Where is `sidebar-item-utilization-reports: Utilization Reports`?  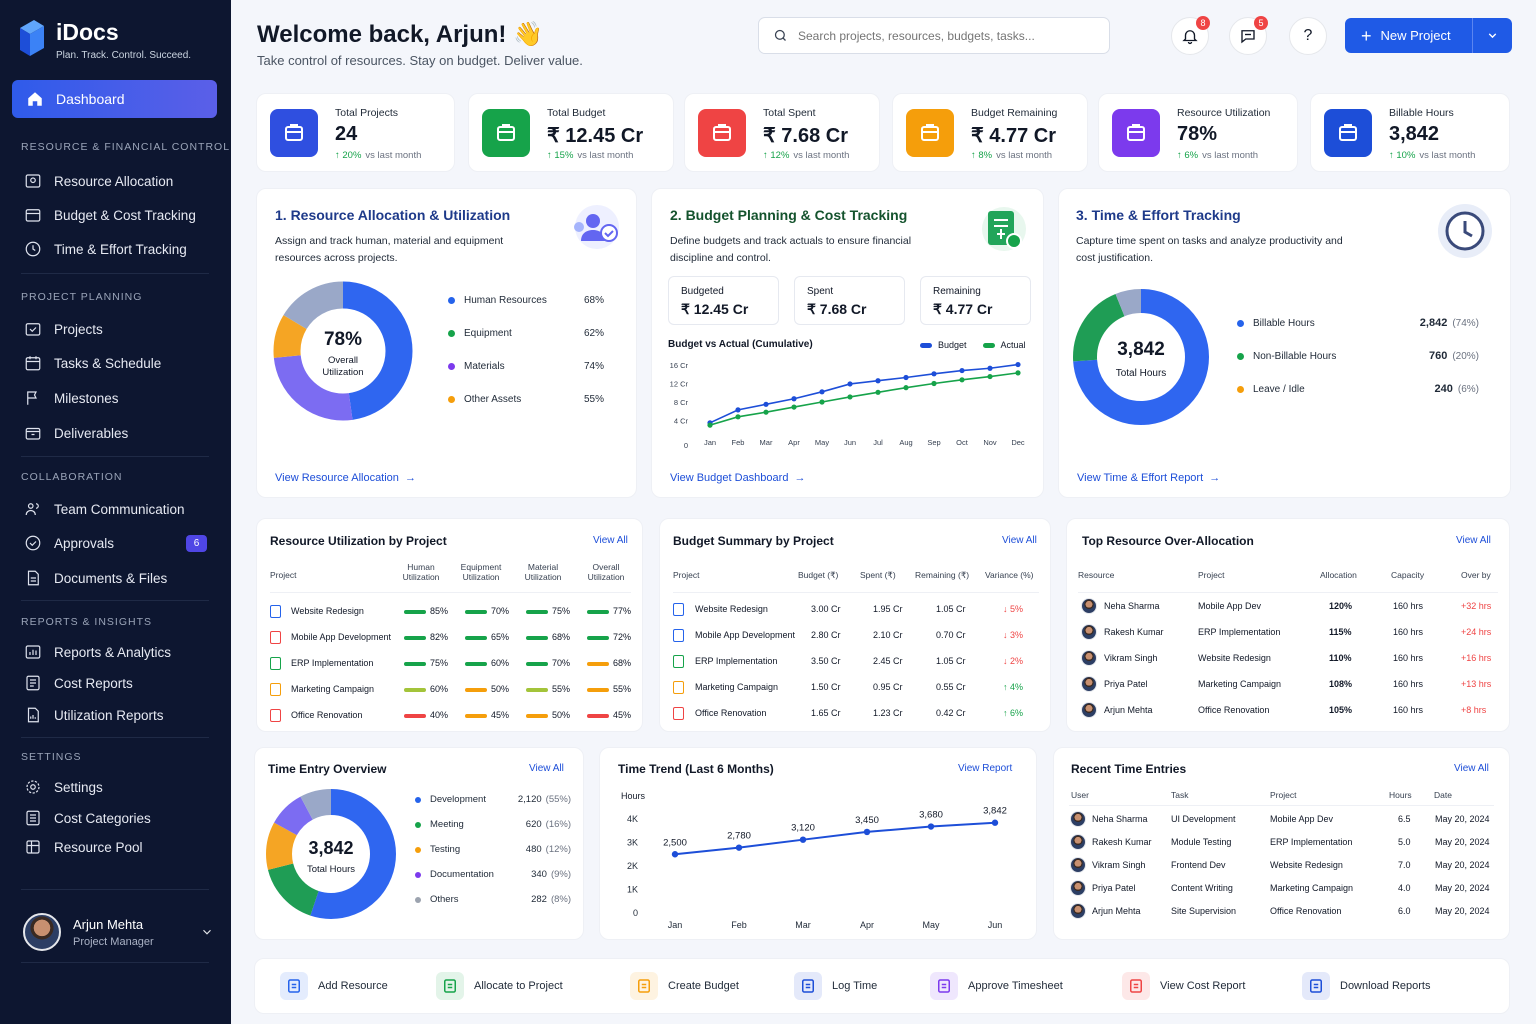 sidebar-item-utilization-reports: Utilization Reports is located at coordinates (94, 715).